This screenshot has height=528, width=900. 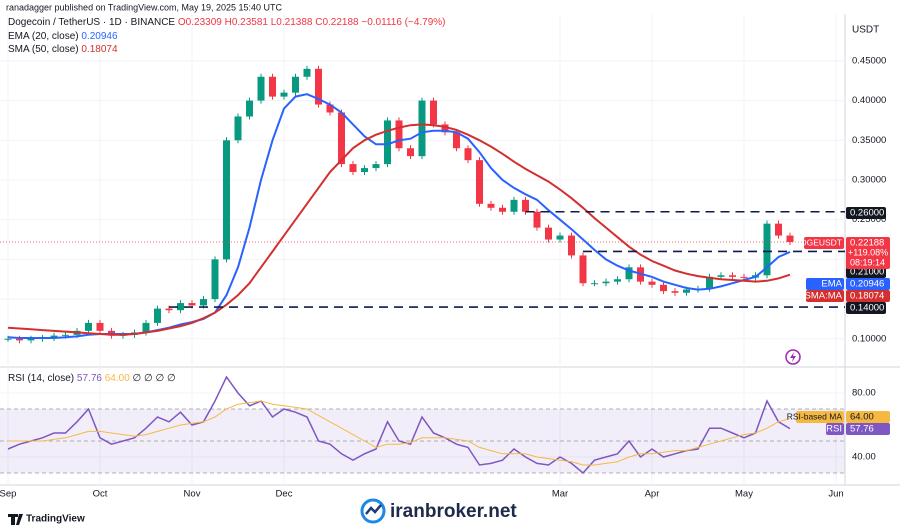 I want to click on x-tick-label: Sep, so click(x=8, y=494).